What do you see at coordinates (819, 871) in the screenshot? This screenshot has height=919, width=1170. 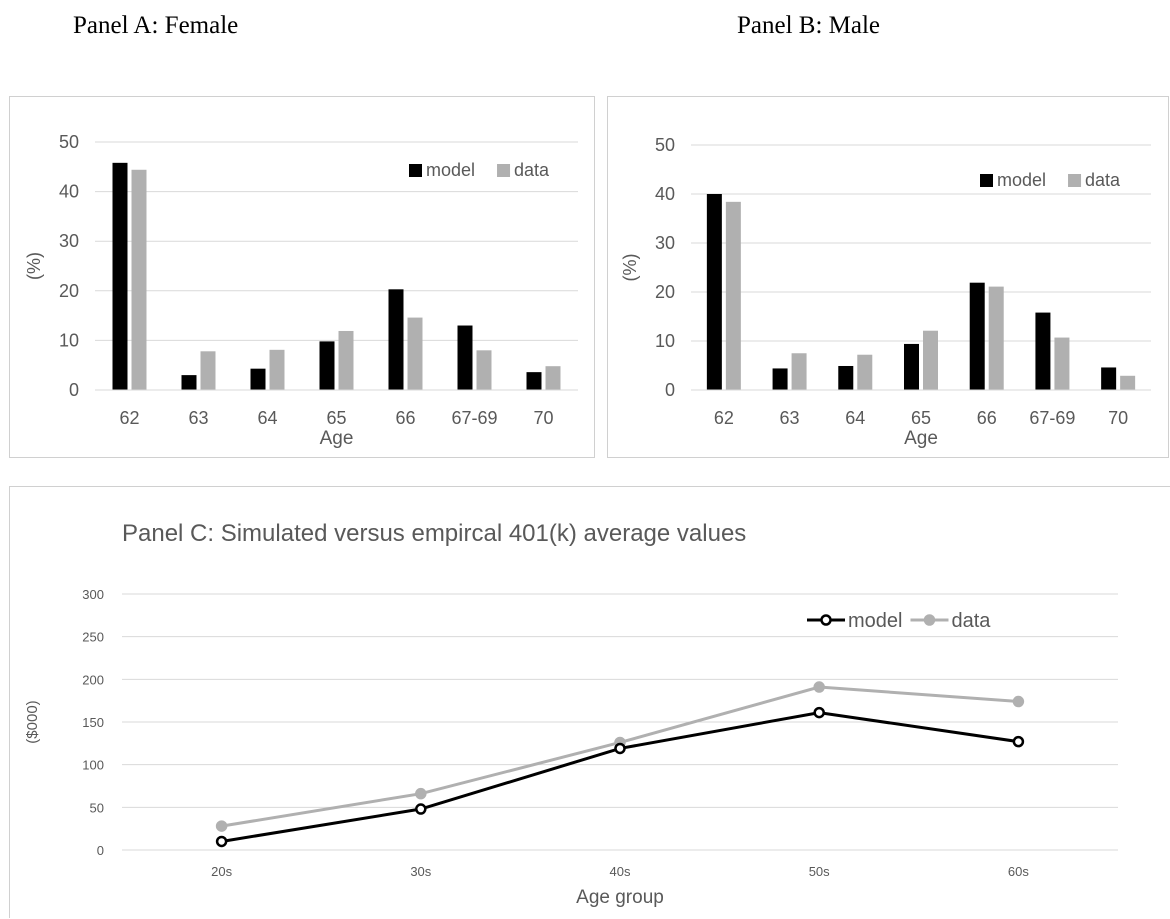 I see `savings-x-tick-label: 50s` at bounding box center [819, 871].